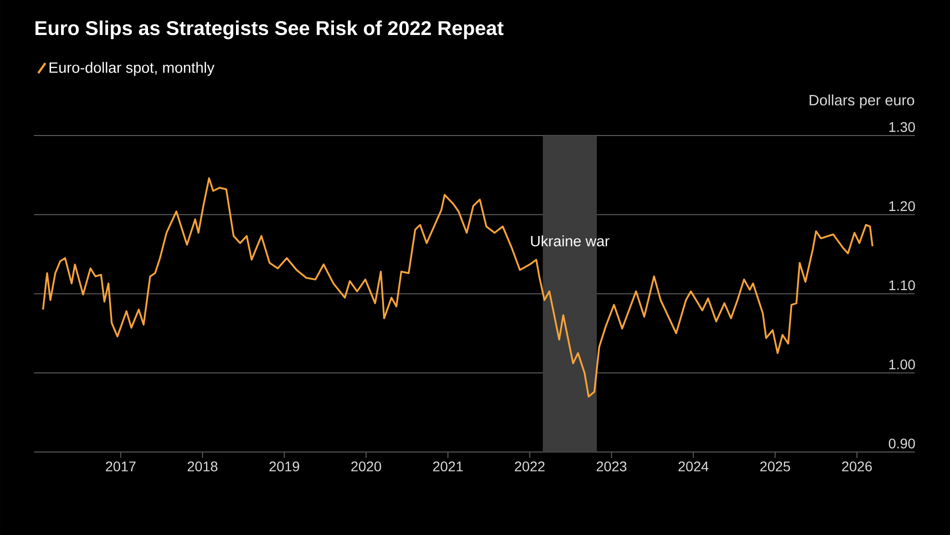  I want to click on x-tick-label: 2020, so click(366, 466).